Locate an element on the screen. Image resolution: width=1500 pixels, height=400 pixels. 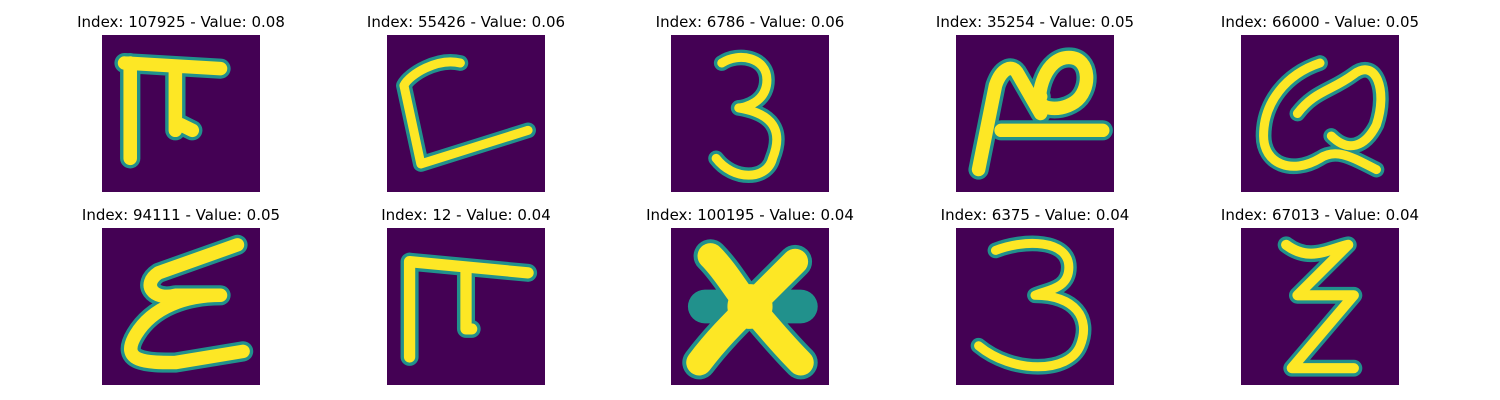
panel-title: Index: 94111 - Value: 0.05 is located at coordinates (181, 215).